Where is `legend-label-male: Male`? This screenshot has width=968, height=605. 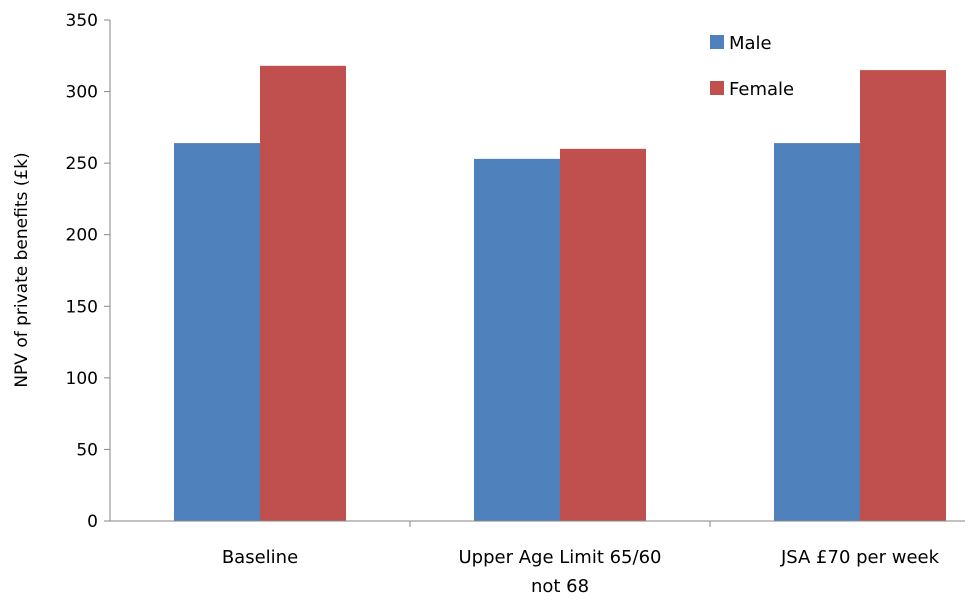
legend-label-male: Male is located at coordinates (750, 43).